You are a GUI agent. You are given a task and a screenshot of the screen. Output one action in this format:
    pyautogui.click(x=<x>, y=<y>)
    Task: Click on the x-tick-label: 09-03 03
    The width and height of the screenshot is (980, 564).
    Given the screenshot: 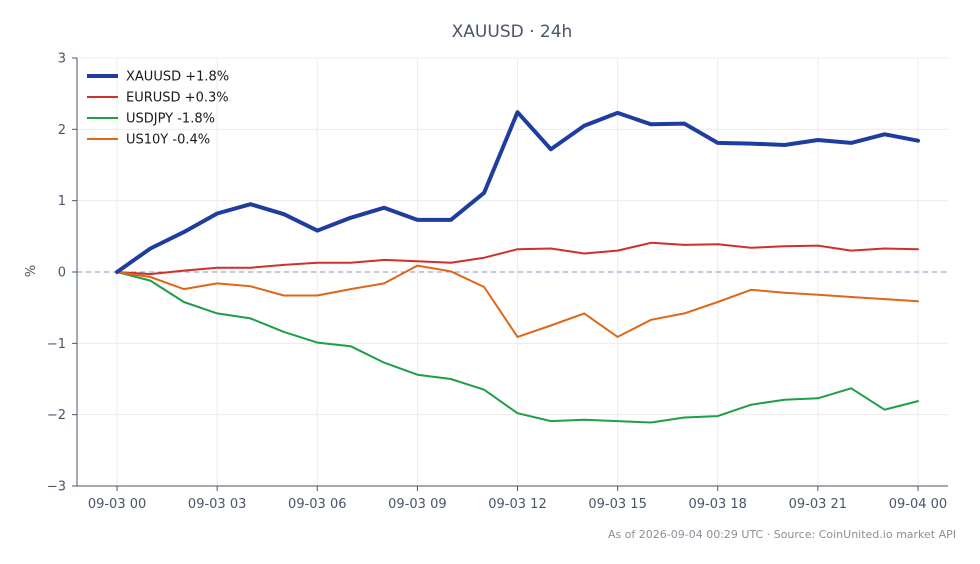 What is the action you would take?
    pyautogui.click(x=217, y=504)
    